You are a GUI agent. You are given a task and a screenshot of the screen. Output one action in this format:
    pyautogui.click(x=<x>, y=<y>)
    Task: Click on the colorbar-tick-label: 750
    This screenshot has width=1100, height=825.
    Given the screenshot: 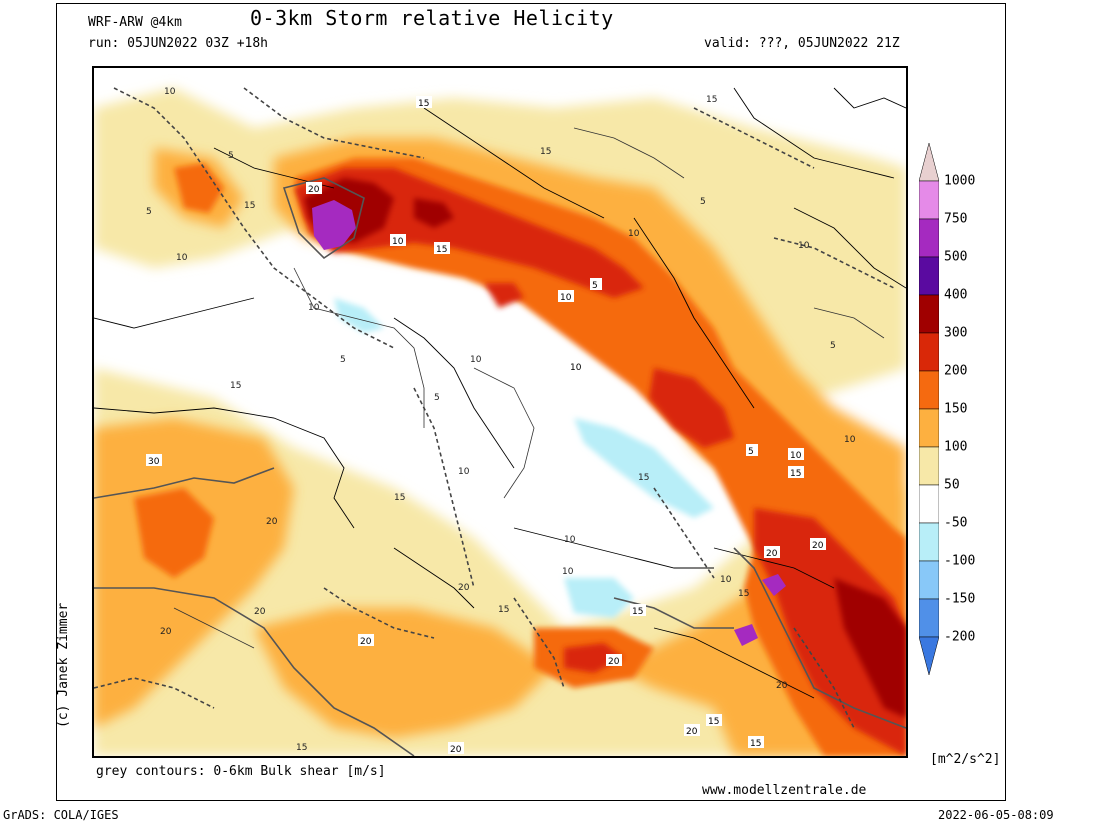 What is the action you would take?
    pyautogui.click(x=956, y=219)
    